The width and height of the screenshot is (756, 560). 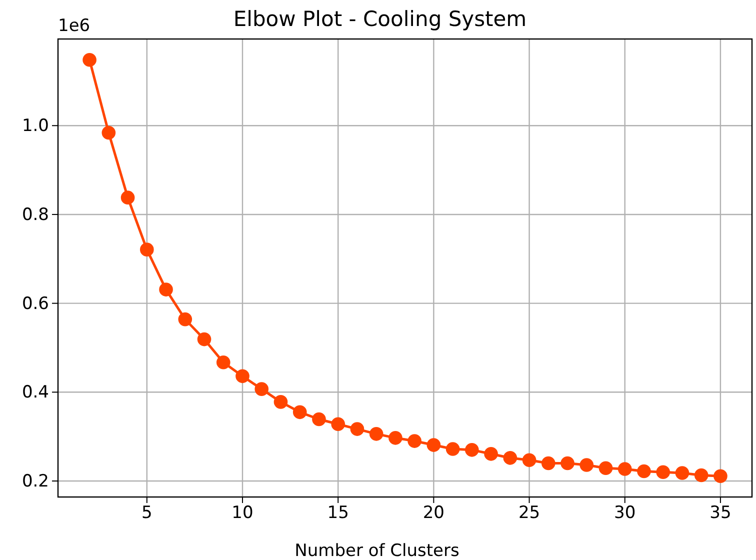 What do you see at coordinates (35, 481) in the screenshot?
I see `y-tick-label: 0.2` at bounding box center [35, 481].